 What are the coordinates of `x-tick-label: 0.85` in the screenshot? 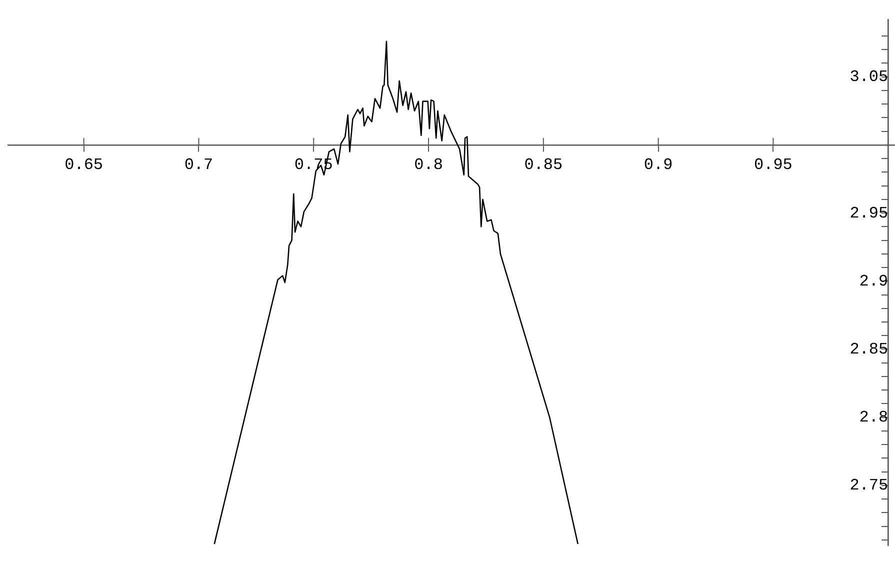 It's located at (543, 165).